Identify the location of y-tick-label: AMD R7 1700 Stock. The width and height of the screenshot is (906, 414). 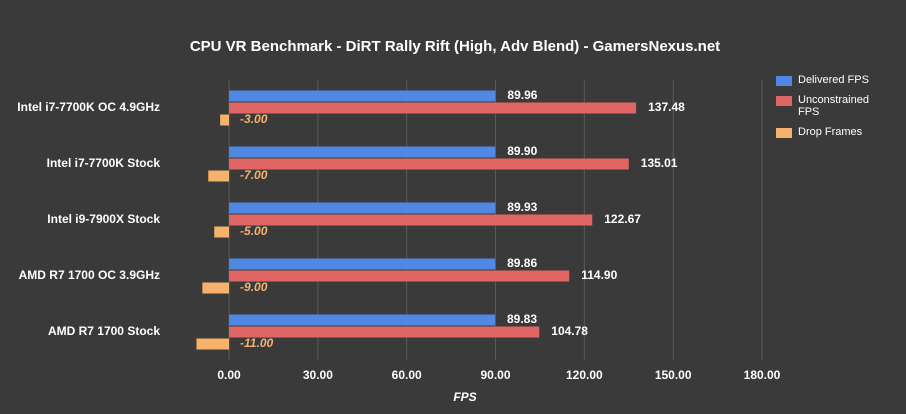
(104, 331).